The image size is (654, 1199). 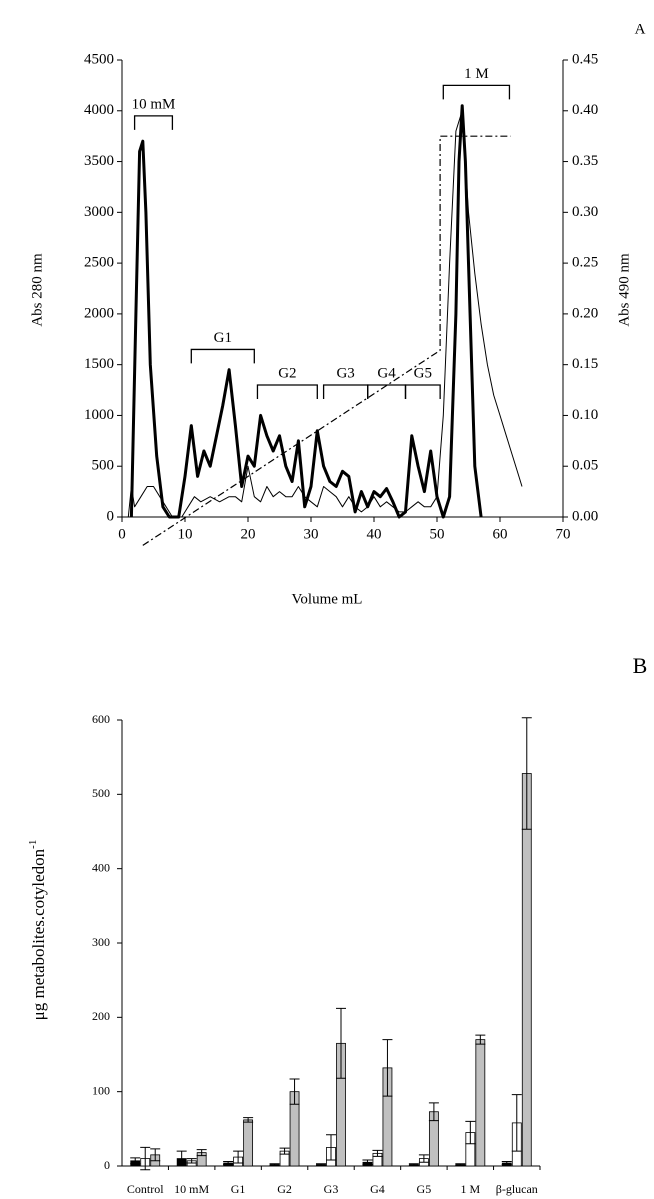 I want to click on x-tick-label: 10, so click(x=185, y=534).